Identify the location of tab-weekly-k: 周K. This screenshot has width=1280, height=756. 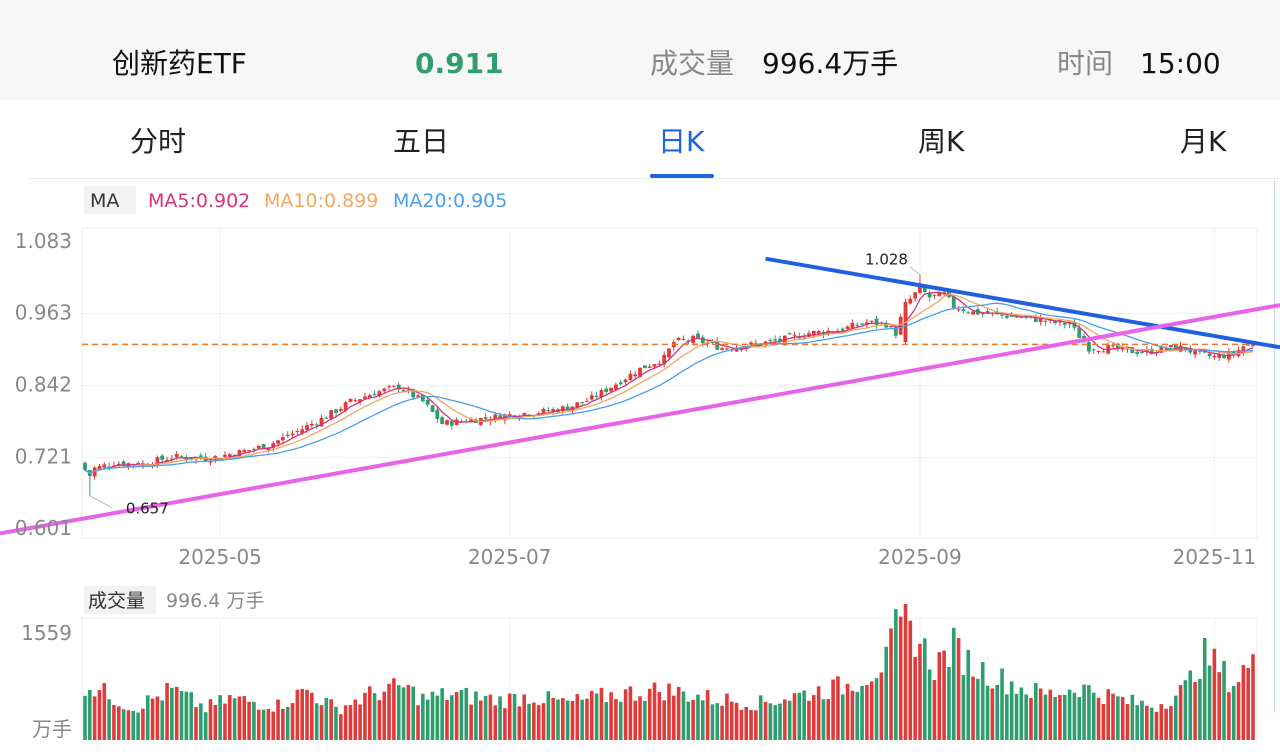
(941, 141).